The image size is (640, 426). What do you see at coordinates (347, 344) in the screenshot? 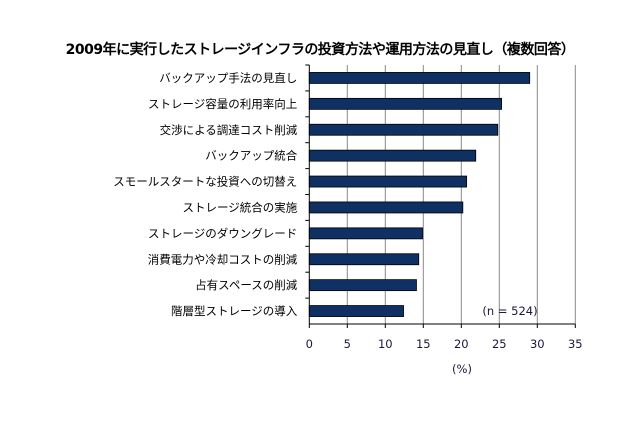
I see `x-tick-label: 5` at bounding box center [347, 344].